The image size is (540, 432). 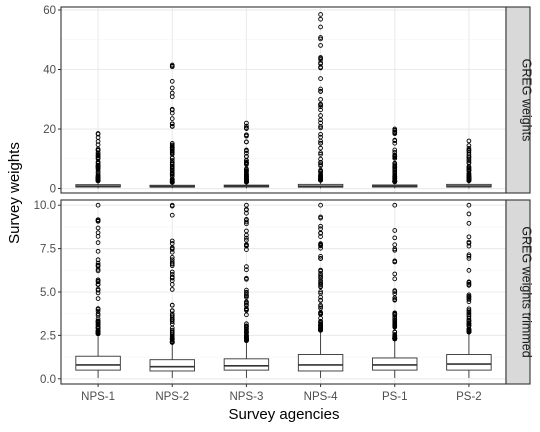 I want to click on x-tick-label: NPS-4, so click(x=321, y=397).